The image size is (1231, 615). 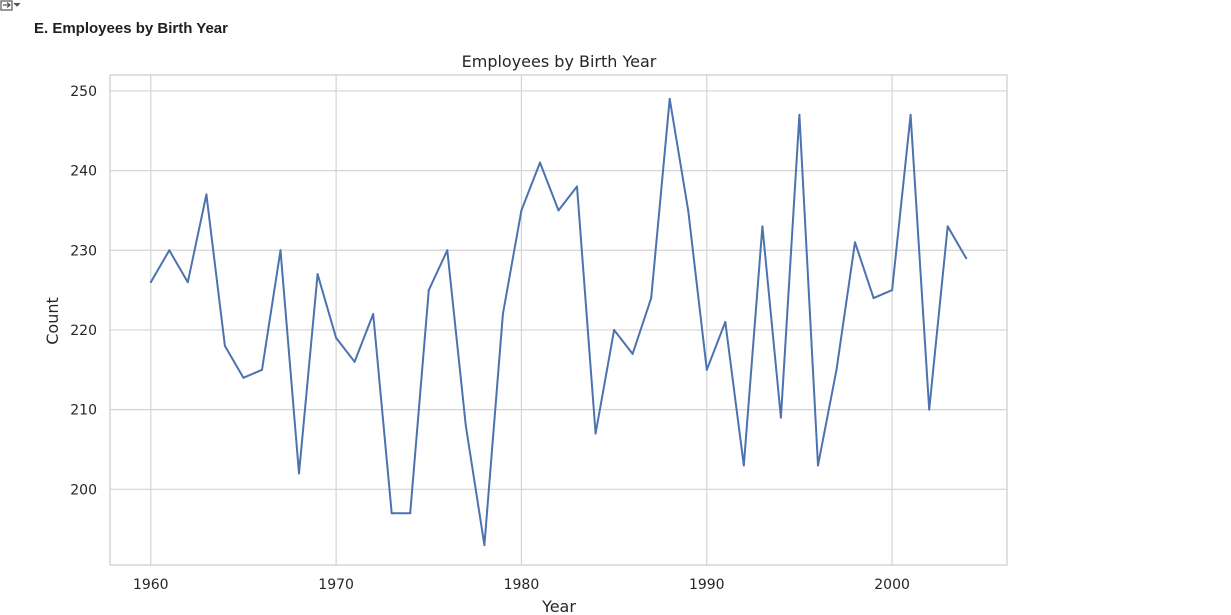 What do you see at coordinates (707, 585) in the screenshot?
I see `x-tick-label: 1990` at bounding box center [707, 585].